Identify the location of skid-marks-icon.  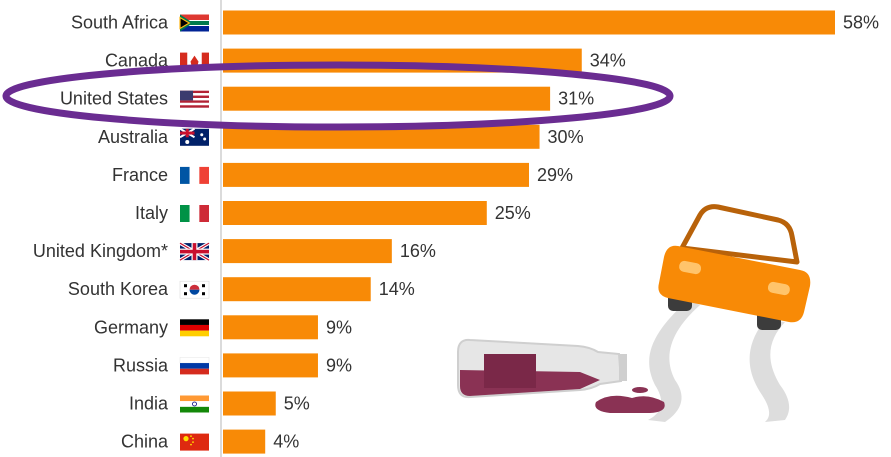
(719, 361).